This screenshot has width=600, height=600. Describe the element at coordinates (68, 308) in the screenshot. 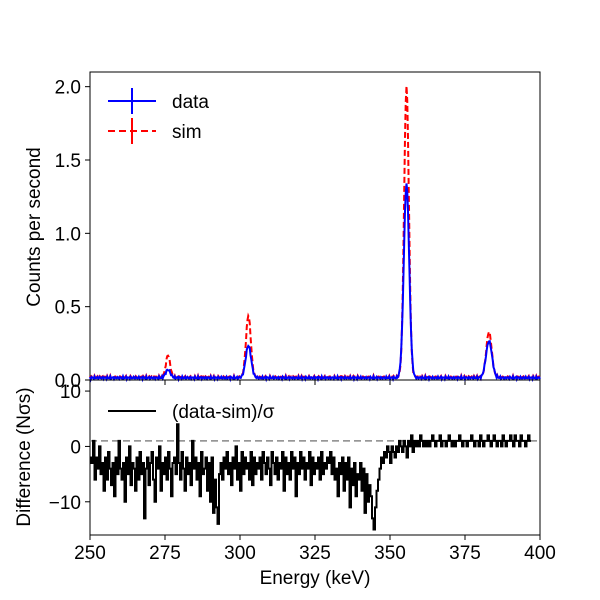

I see `top-y-tick-label: 0.5` at that location.